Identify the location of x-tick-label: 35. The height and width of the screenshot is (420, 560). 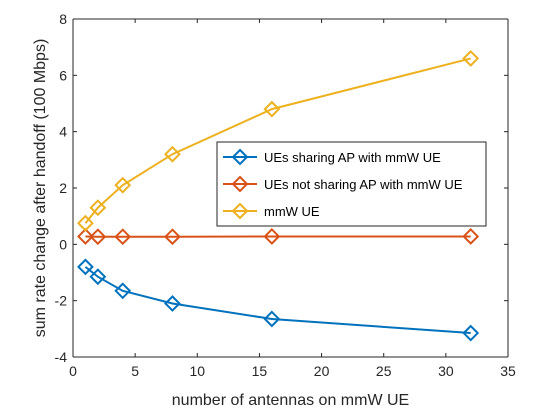
(508, 371).